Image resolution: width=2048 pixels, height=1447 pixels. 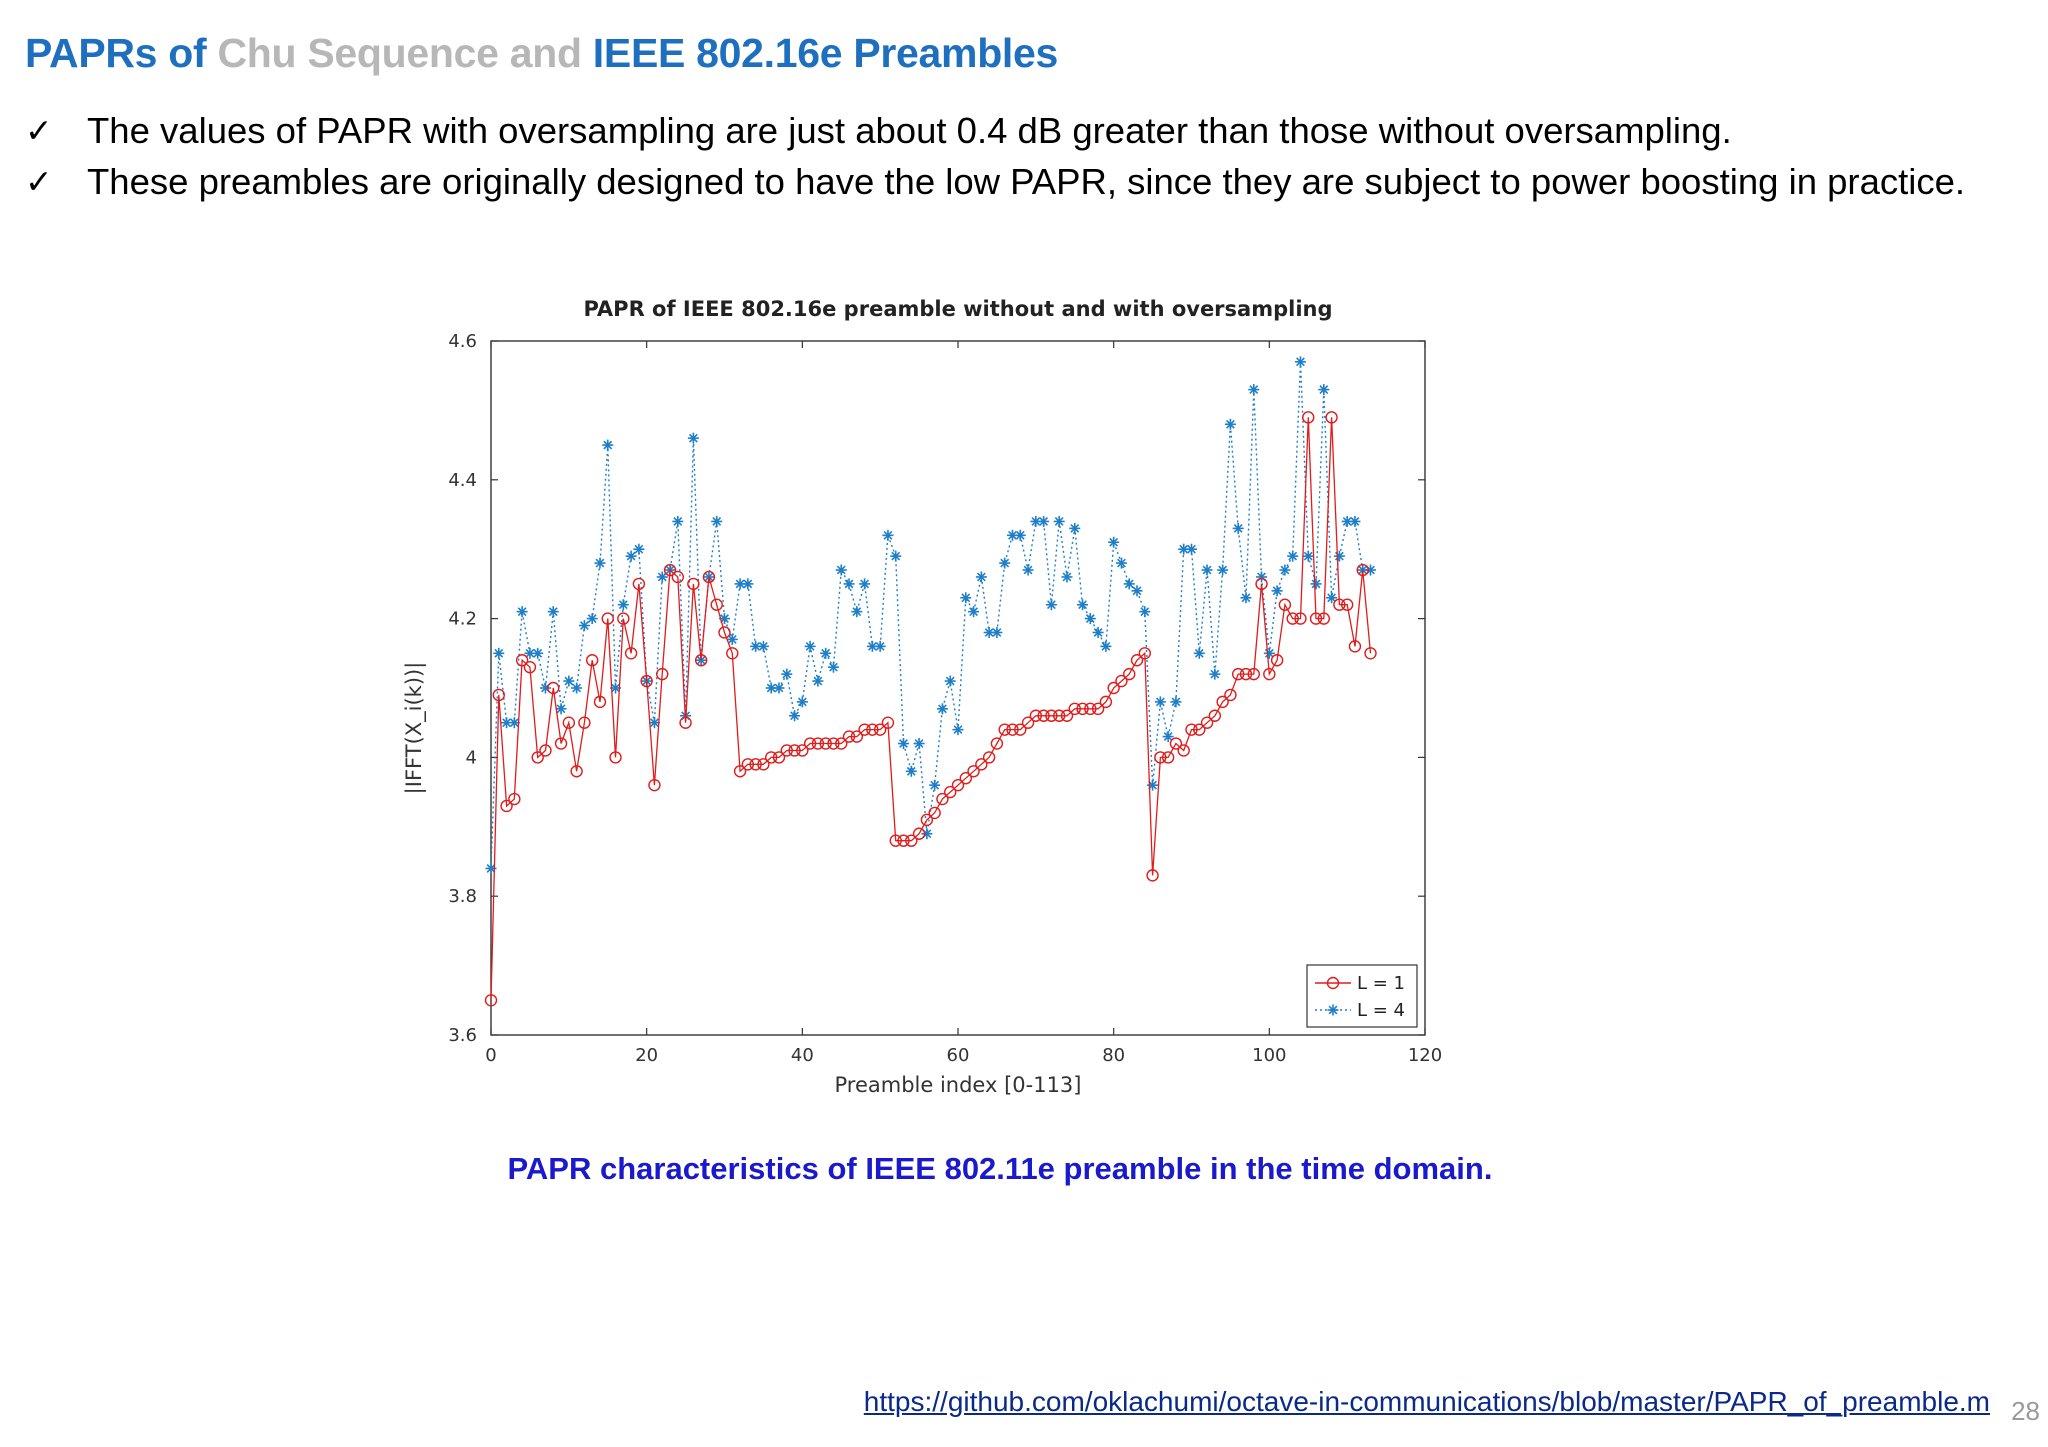 I want to click on legend-label: L = 4, so click(x=1381, y=1010).